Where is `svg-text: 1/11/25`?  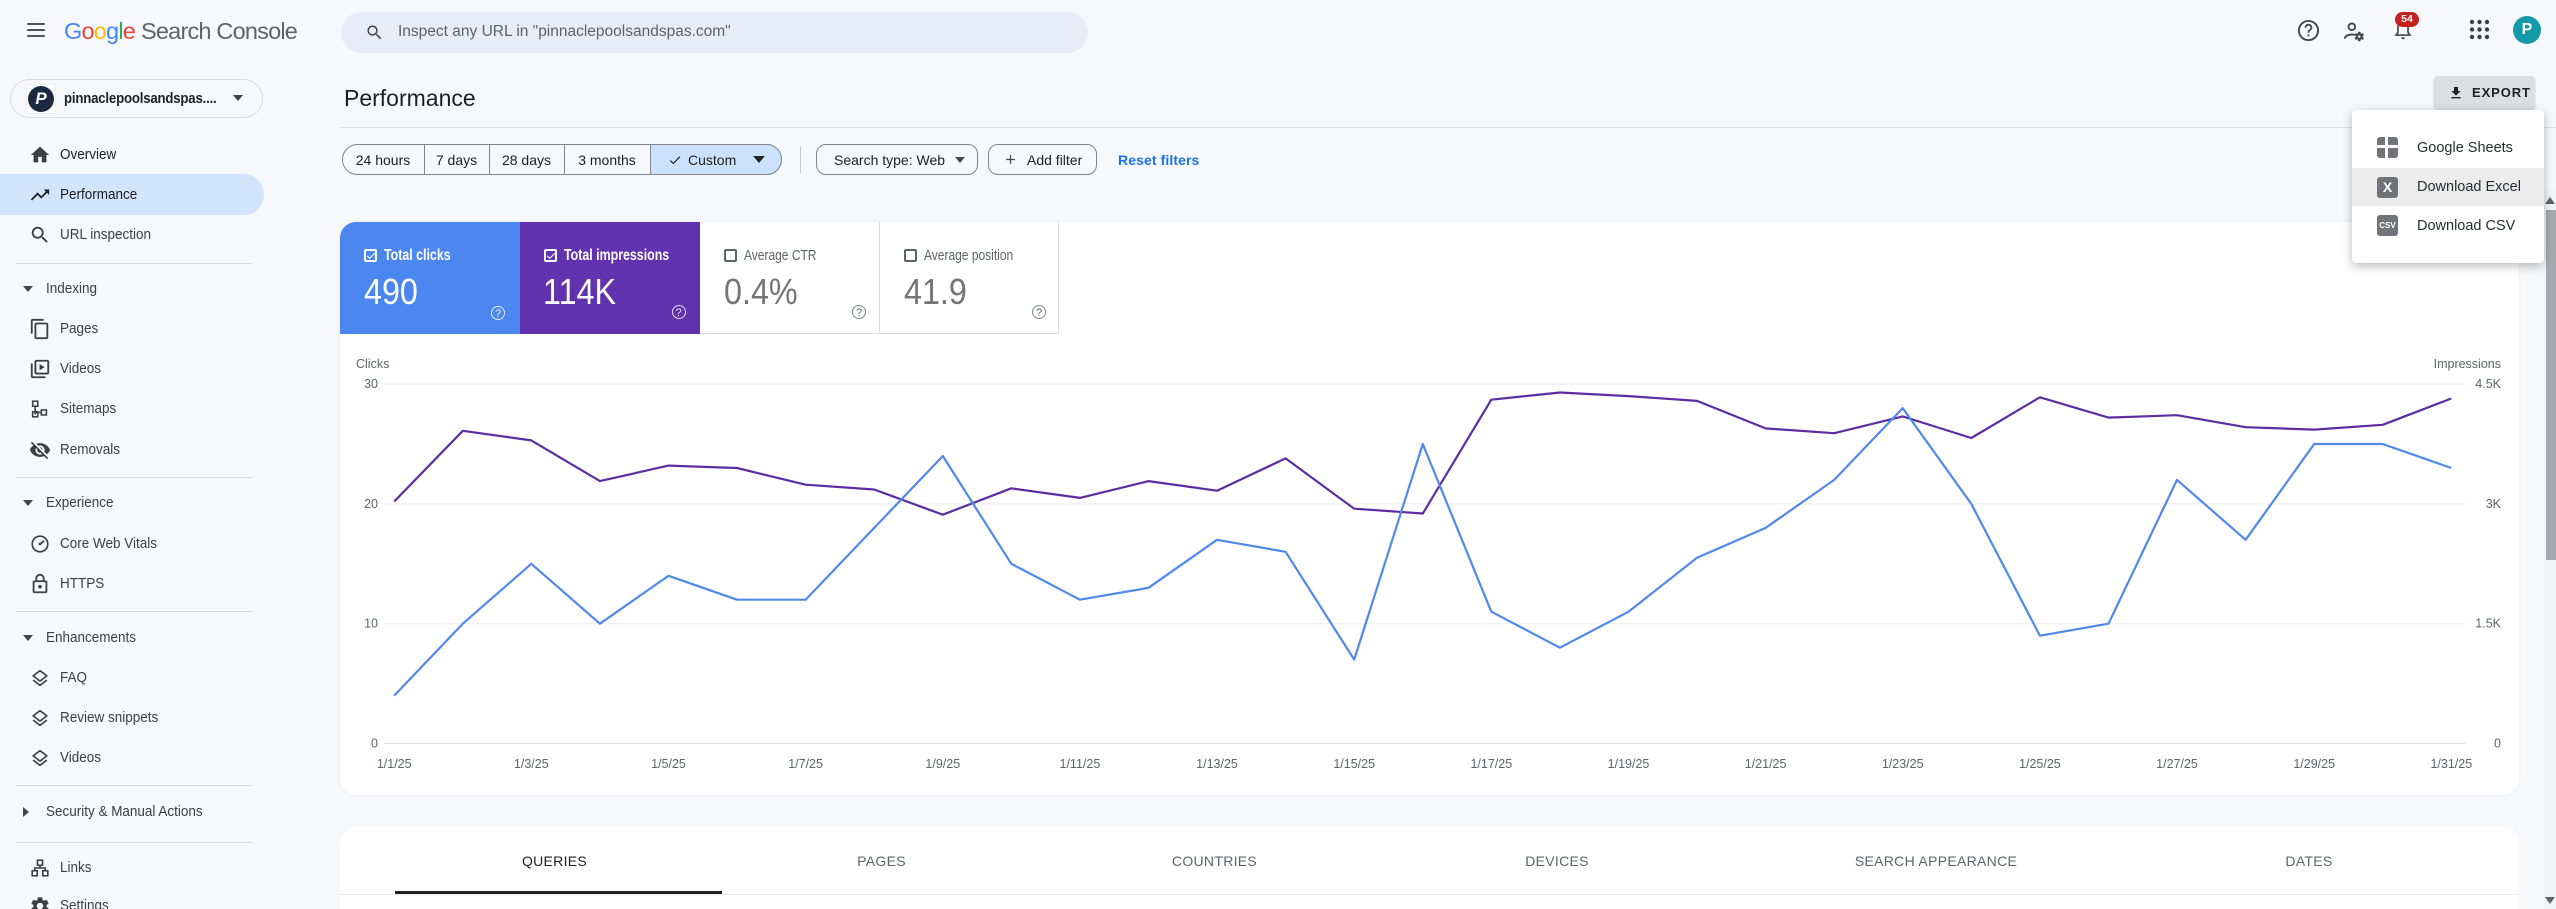 svg-text: 1/11/25 is located at coordinates (1080, 764).